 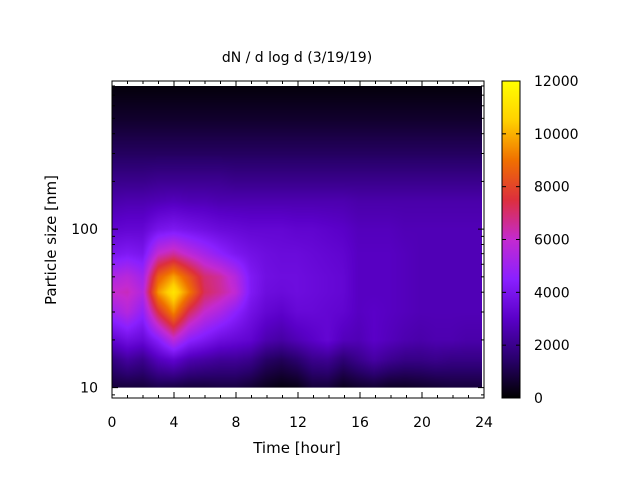 What do you see at coordinates (422, 423) in the screenshot?
I see `x-tick-label: 20` at bounding box center [422, 423].